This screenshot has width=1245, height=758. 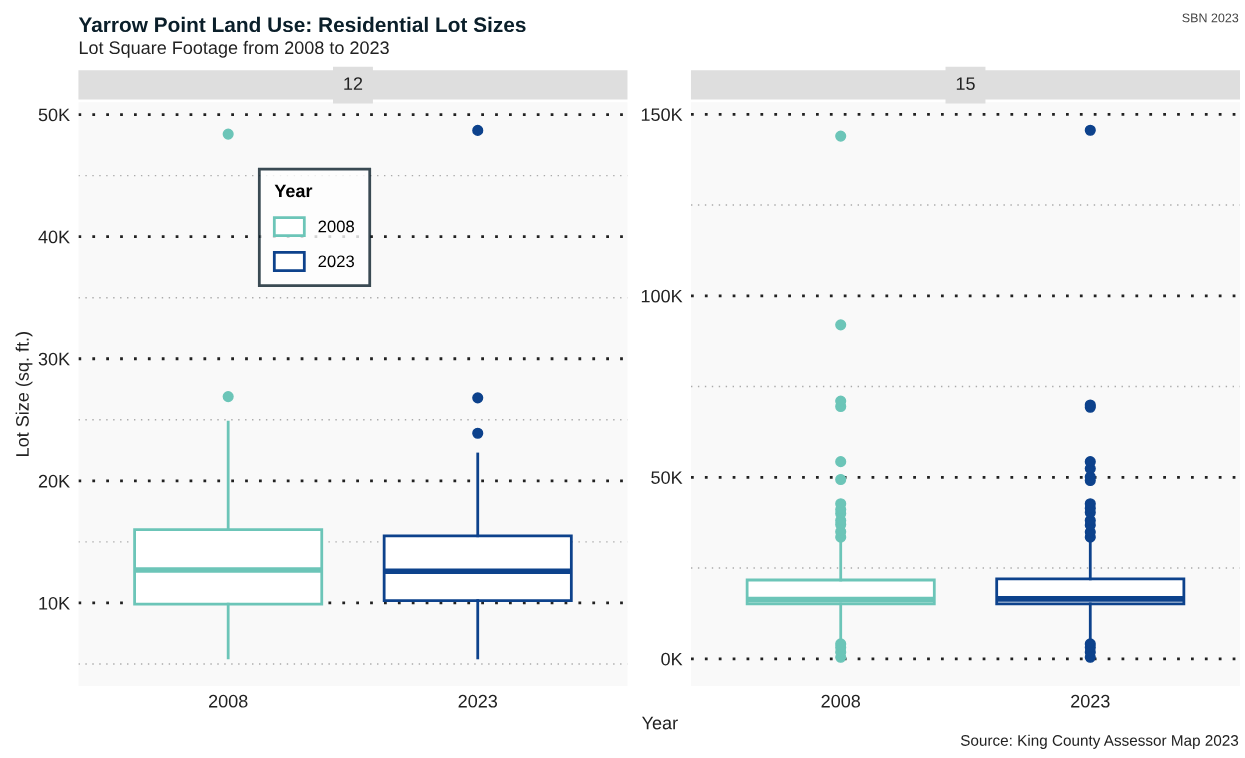 What do you see at coordinates (1099, 741) in the screenshot?
I see `source-note: Source: King County Assessor Map 2023` at bounding box center [1099, 741].